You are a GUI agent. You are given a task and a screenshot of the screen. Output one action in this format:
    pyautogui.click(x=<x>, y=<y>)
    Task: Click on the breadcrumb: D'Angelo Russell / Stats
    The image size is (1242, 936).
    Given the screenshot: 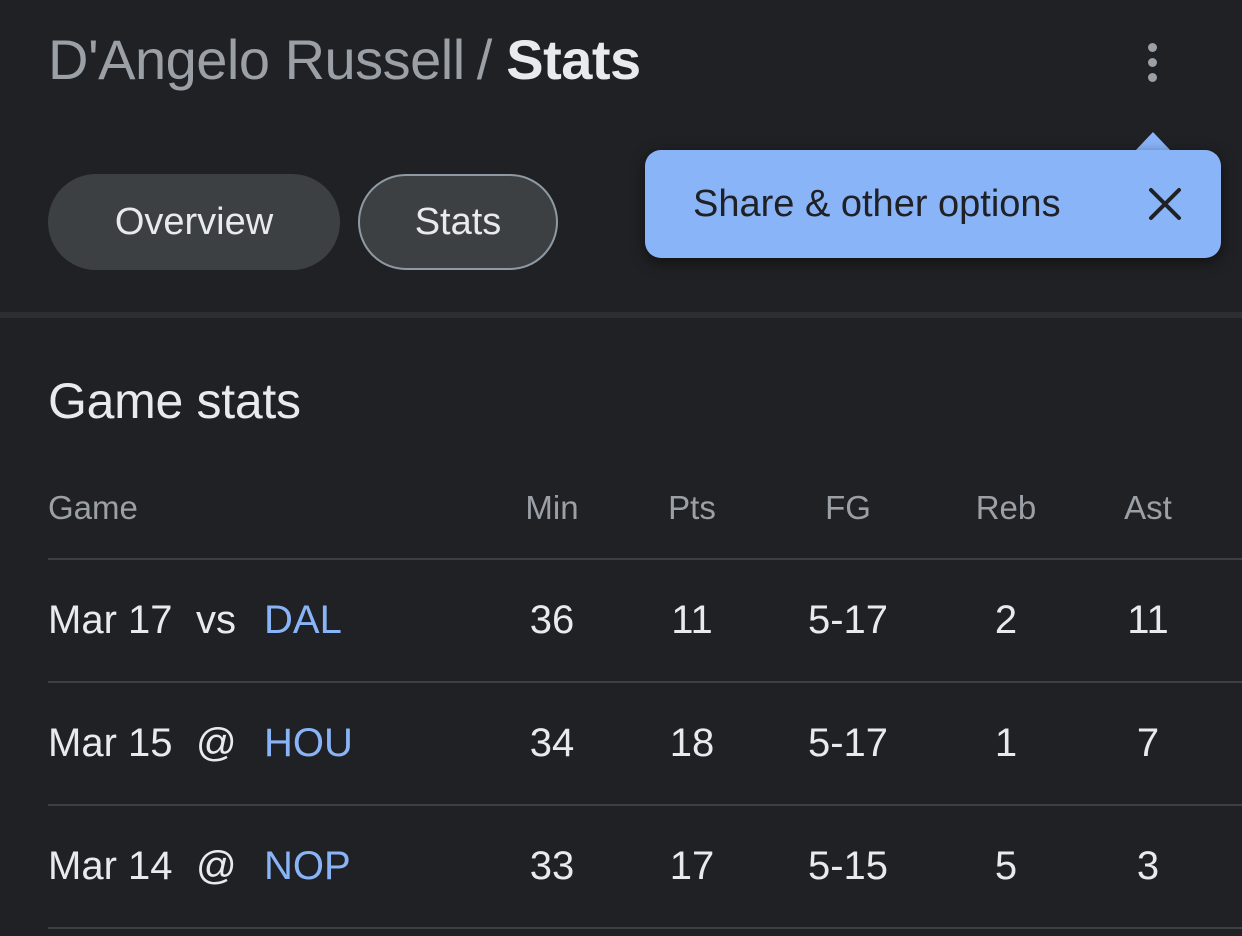 What is the action you would take?
    pyautogui.click(x=344, y=59)
    